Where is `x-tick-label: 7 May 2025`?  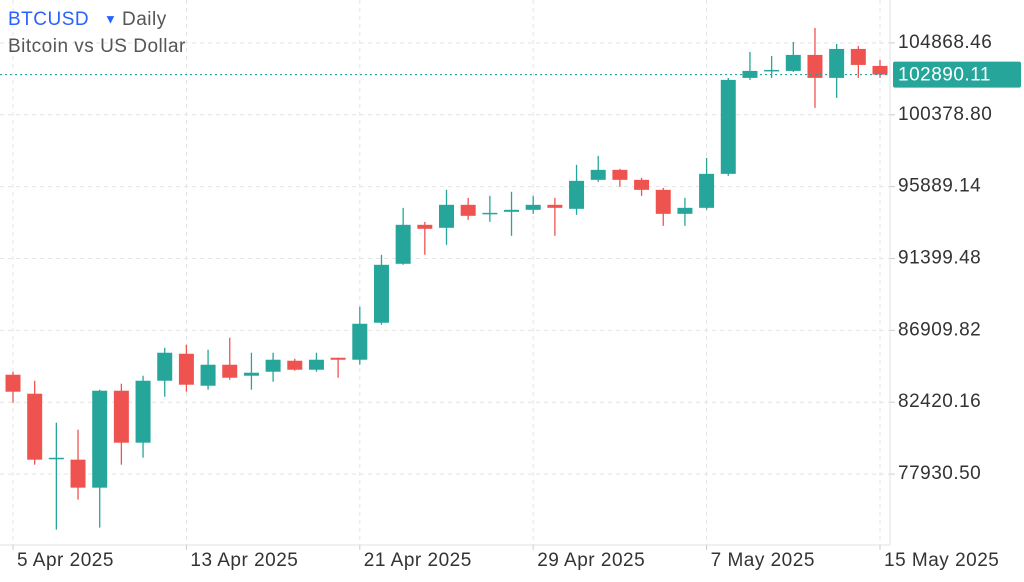
x-tick-label: 7 May 2025 is located at coordinates (763, 560).